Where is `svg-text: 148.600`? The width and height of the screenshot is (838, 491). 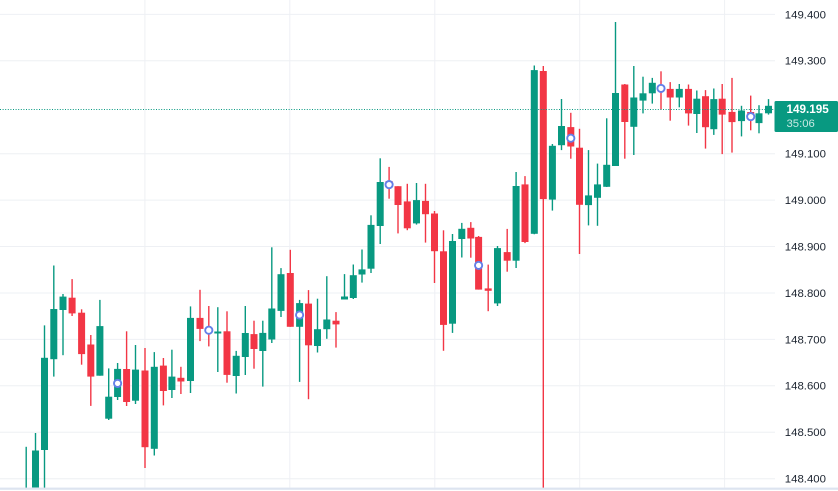 svg-text: 148.600 is located at coordinates (805, 387).